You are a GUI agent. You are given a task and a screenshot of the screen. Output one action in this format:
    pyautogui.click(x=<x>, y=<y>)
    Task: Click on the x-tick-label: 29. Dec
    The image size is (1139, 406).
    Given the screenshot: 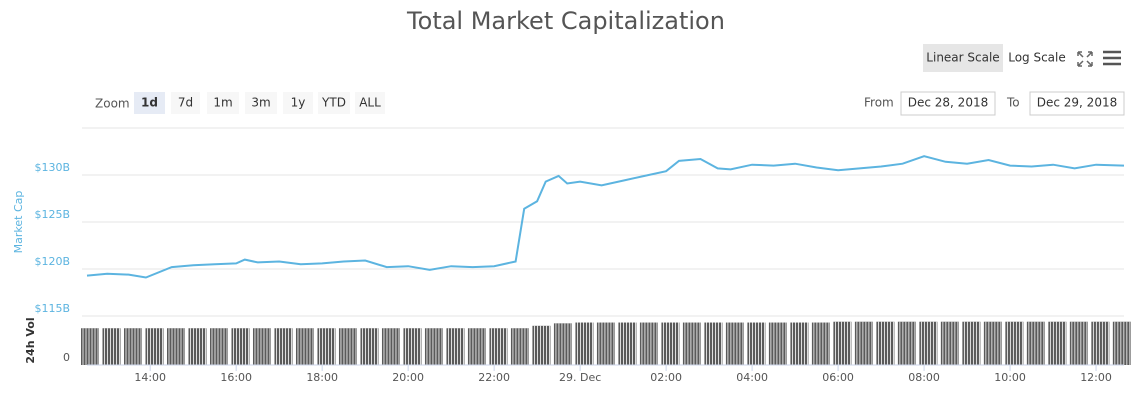 What is the action you would take?
    pyautogui.click(x=580, y=377)
    